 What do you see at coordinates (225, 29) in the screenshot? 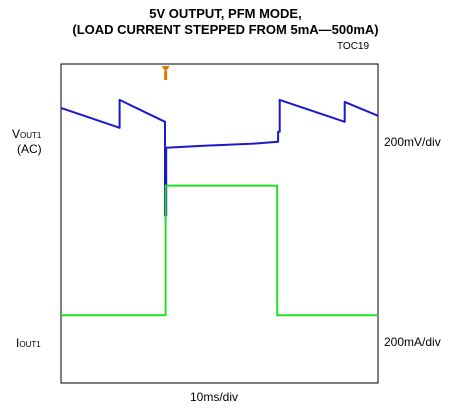
I see `chart-title-line-2: (LOAD CURRENT STEPPED FROM 5mA—500mA)` at bounding box center [225, 29].